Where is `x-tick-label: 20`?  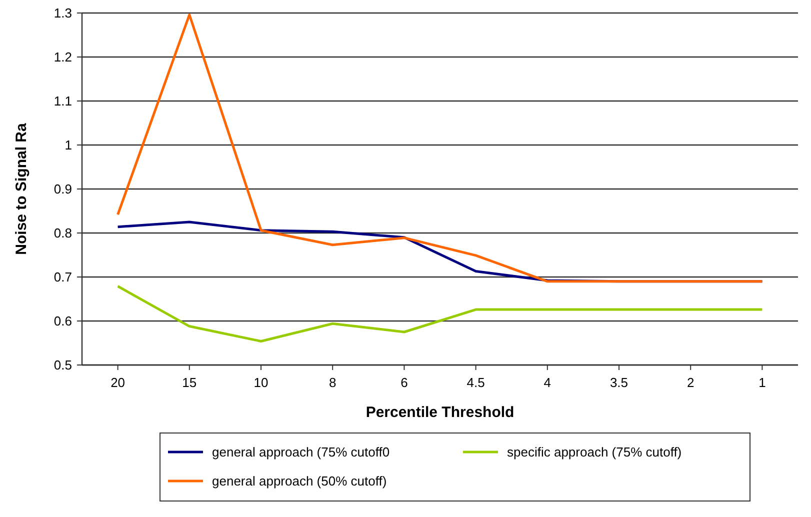
x-tick-label: 20 is located at coordinates (118, 382).